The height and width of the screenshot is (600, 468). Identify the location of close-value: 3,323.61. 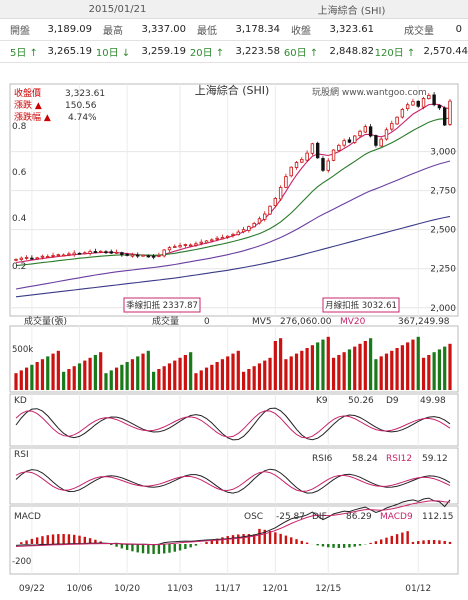
(351, 29).